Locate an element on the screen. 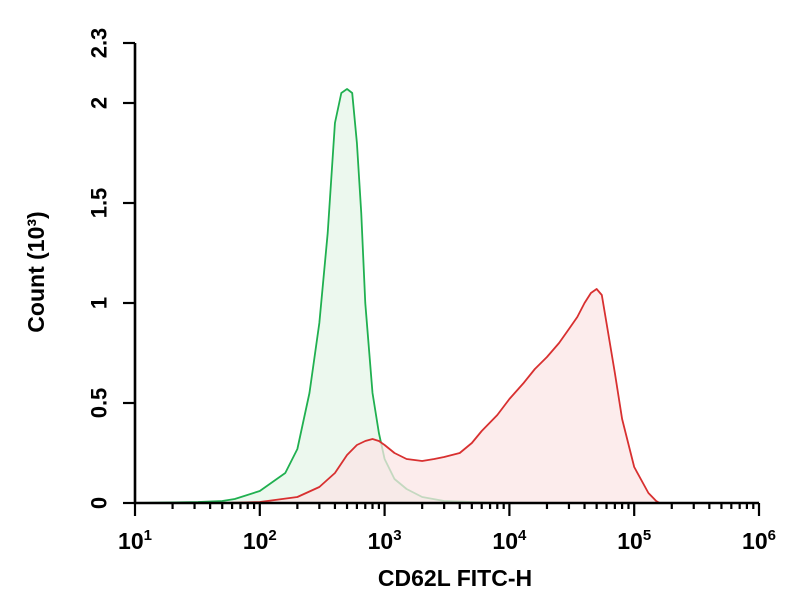 The height and width of the screenshot is (600, 804). y-tick-label-0: 0 is located at coordinates (99, 503).